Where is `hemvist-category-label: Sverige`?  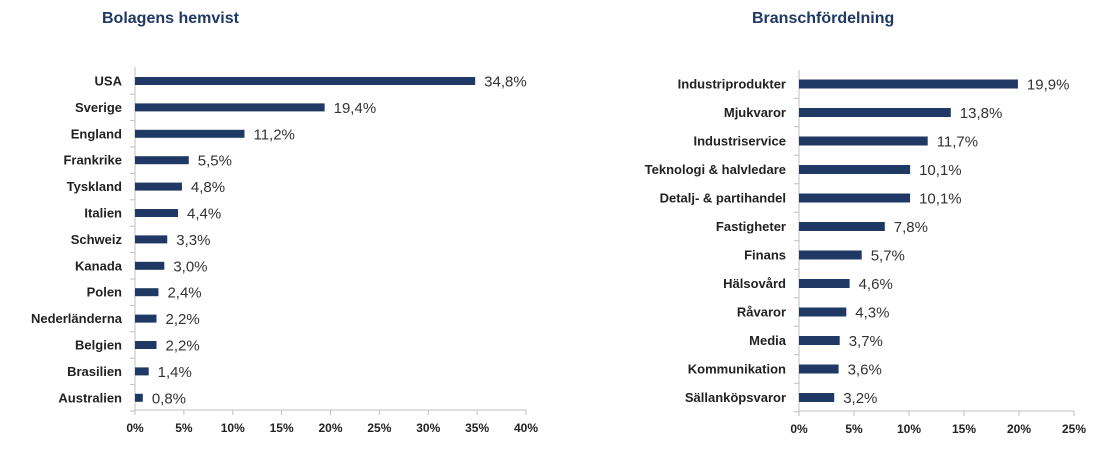
hemvist-category-label: Sverige is located at coordinates (98, 107).